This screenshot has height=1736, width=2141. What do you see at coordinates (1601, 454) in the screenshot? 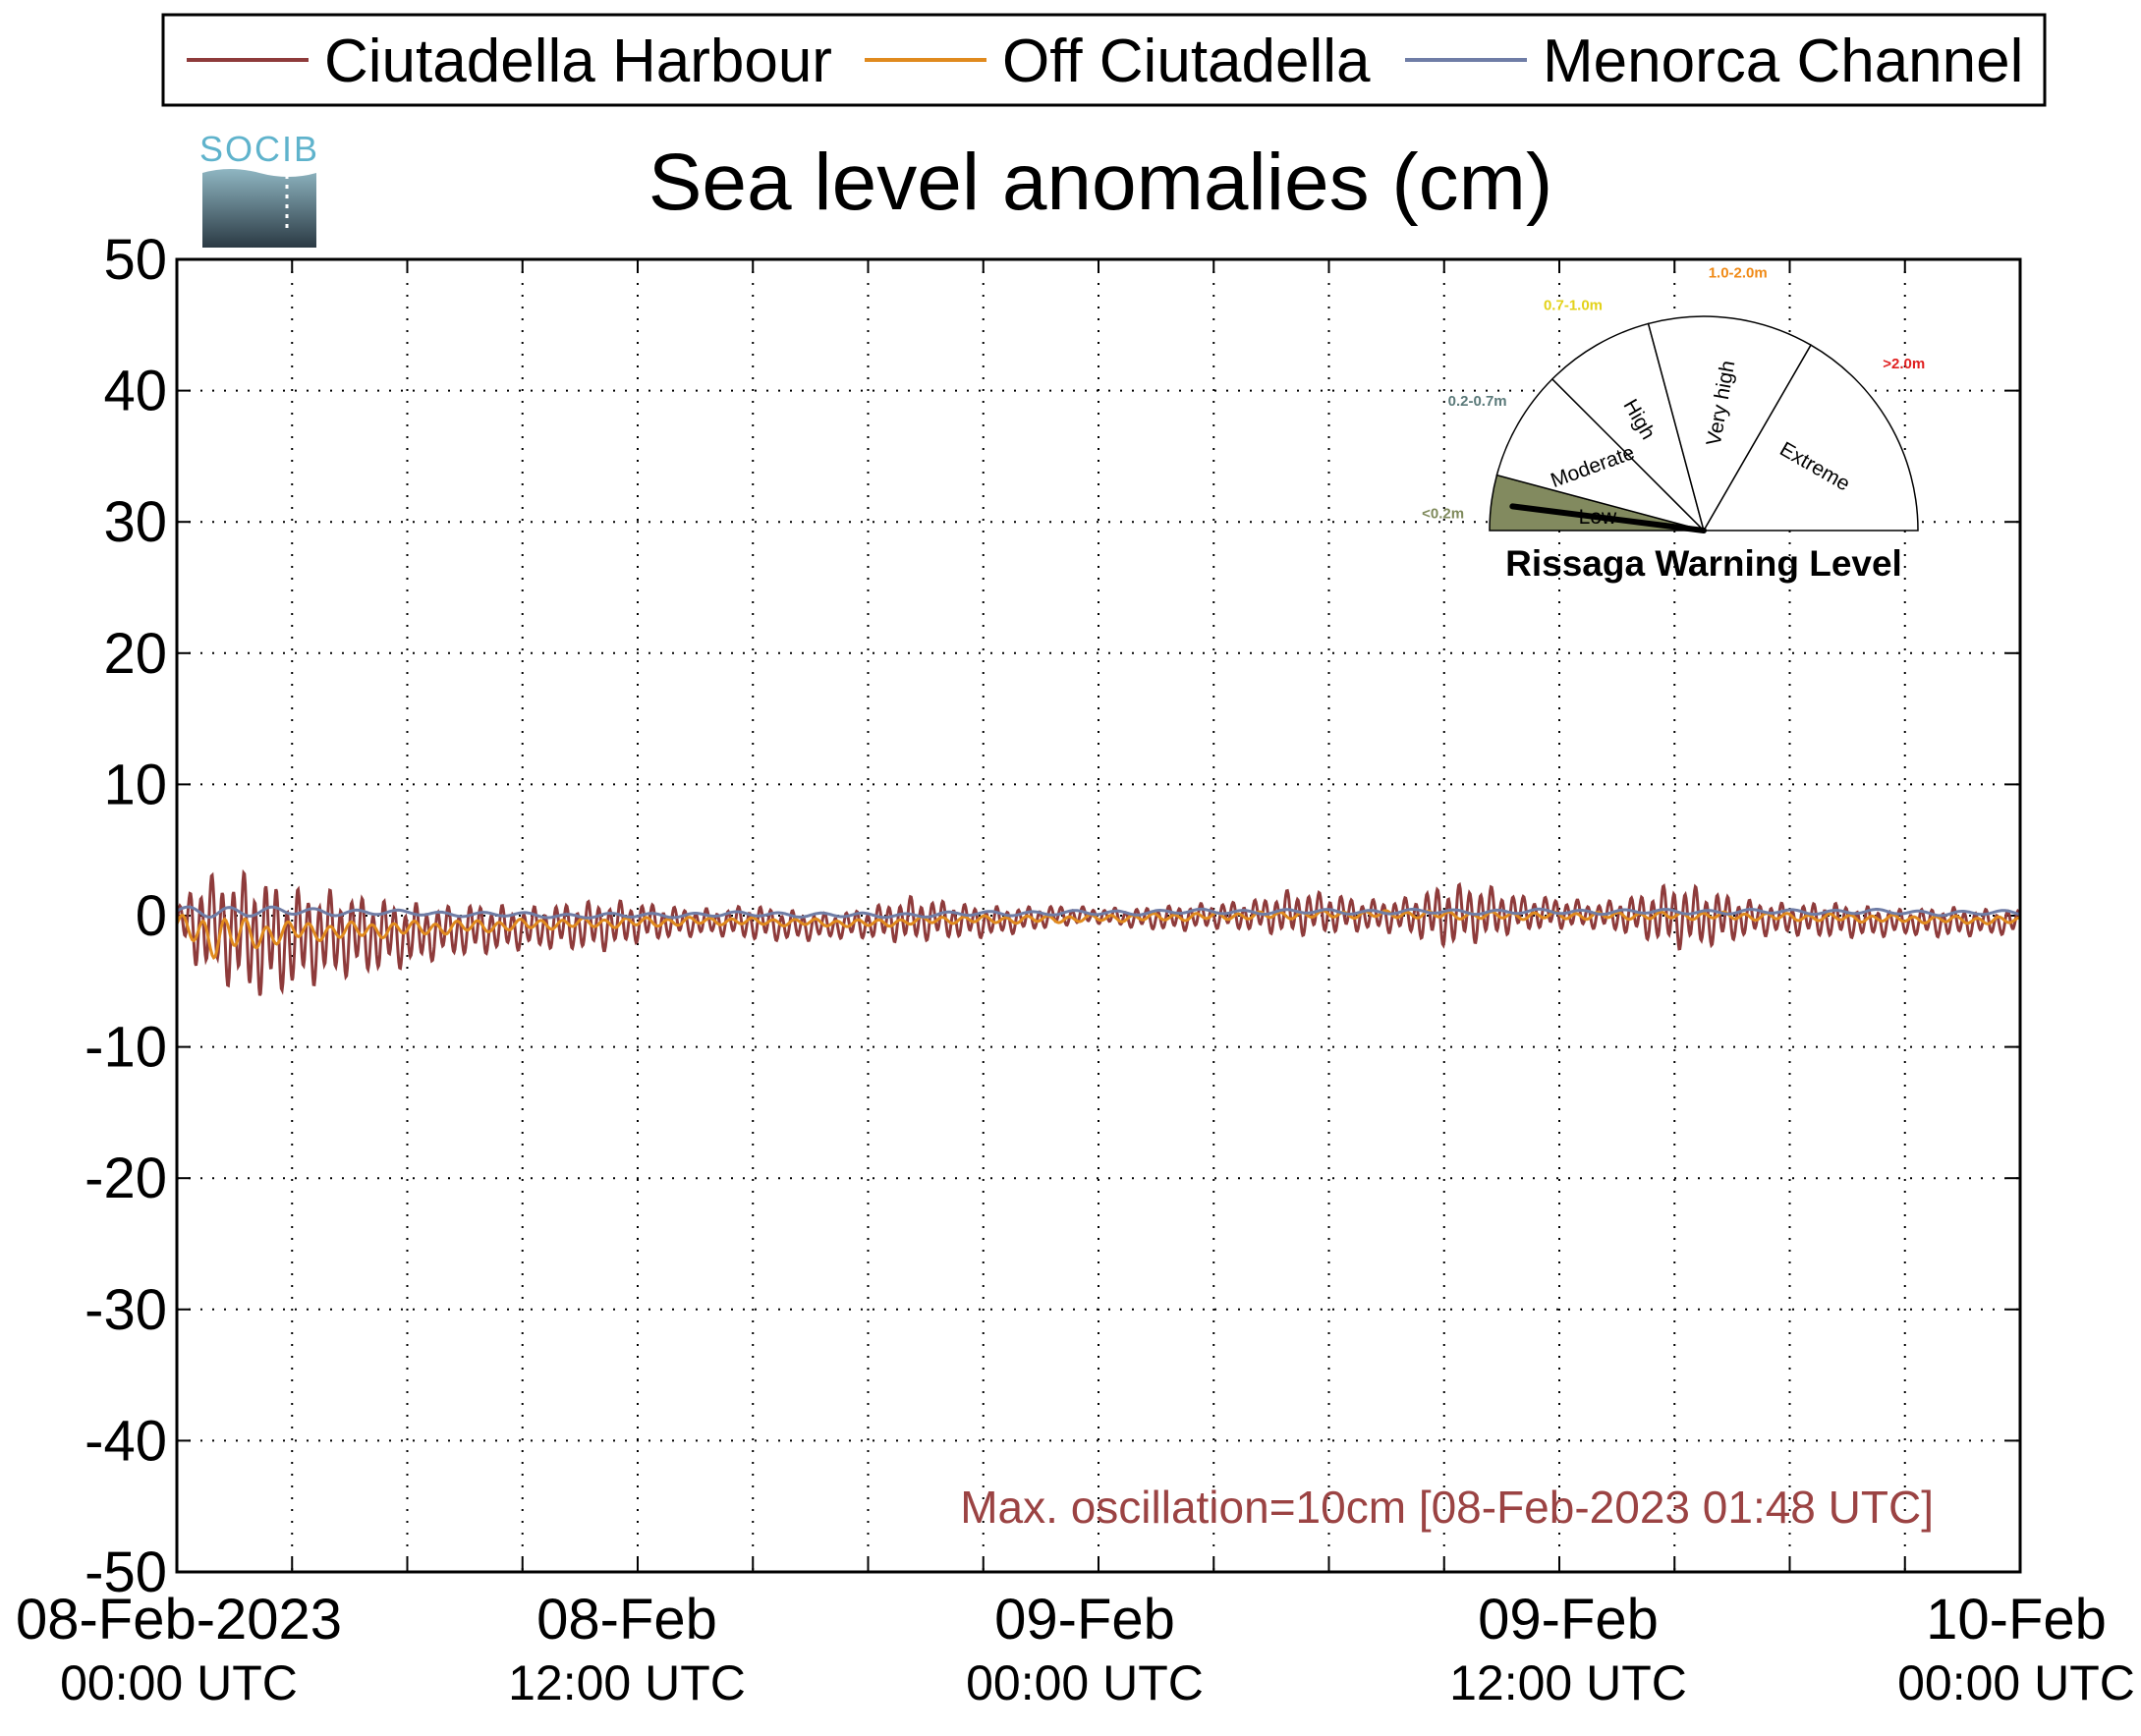
I see `gauge-sector-moderate` at bounding box center [1601, 454].